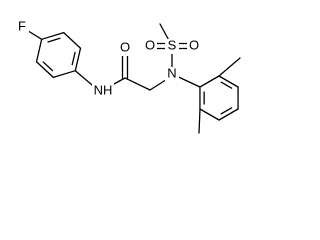 Image resolution: width=320 pixels, height=240 pixels. I want to click on atom-label: NH, so click(103, 89).